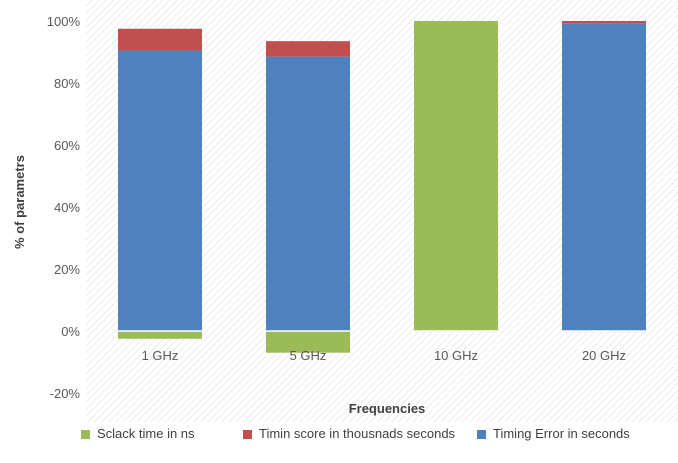 The width and height of the screenshot is (678, 463). I want to click on legend-item-sclack-time: Sclack time in ns, so click(138, 434).